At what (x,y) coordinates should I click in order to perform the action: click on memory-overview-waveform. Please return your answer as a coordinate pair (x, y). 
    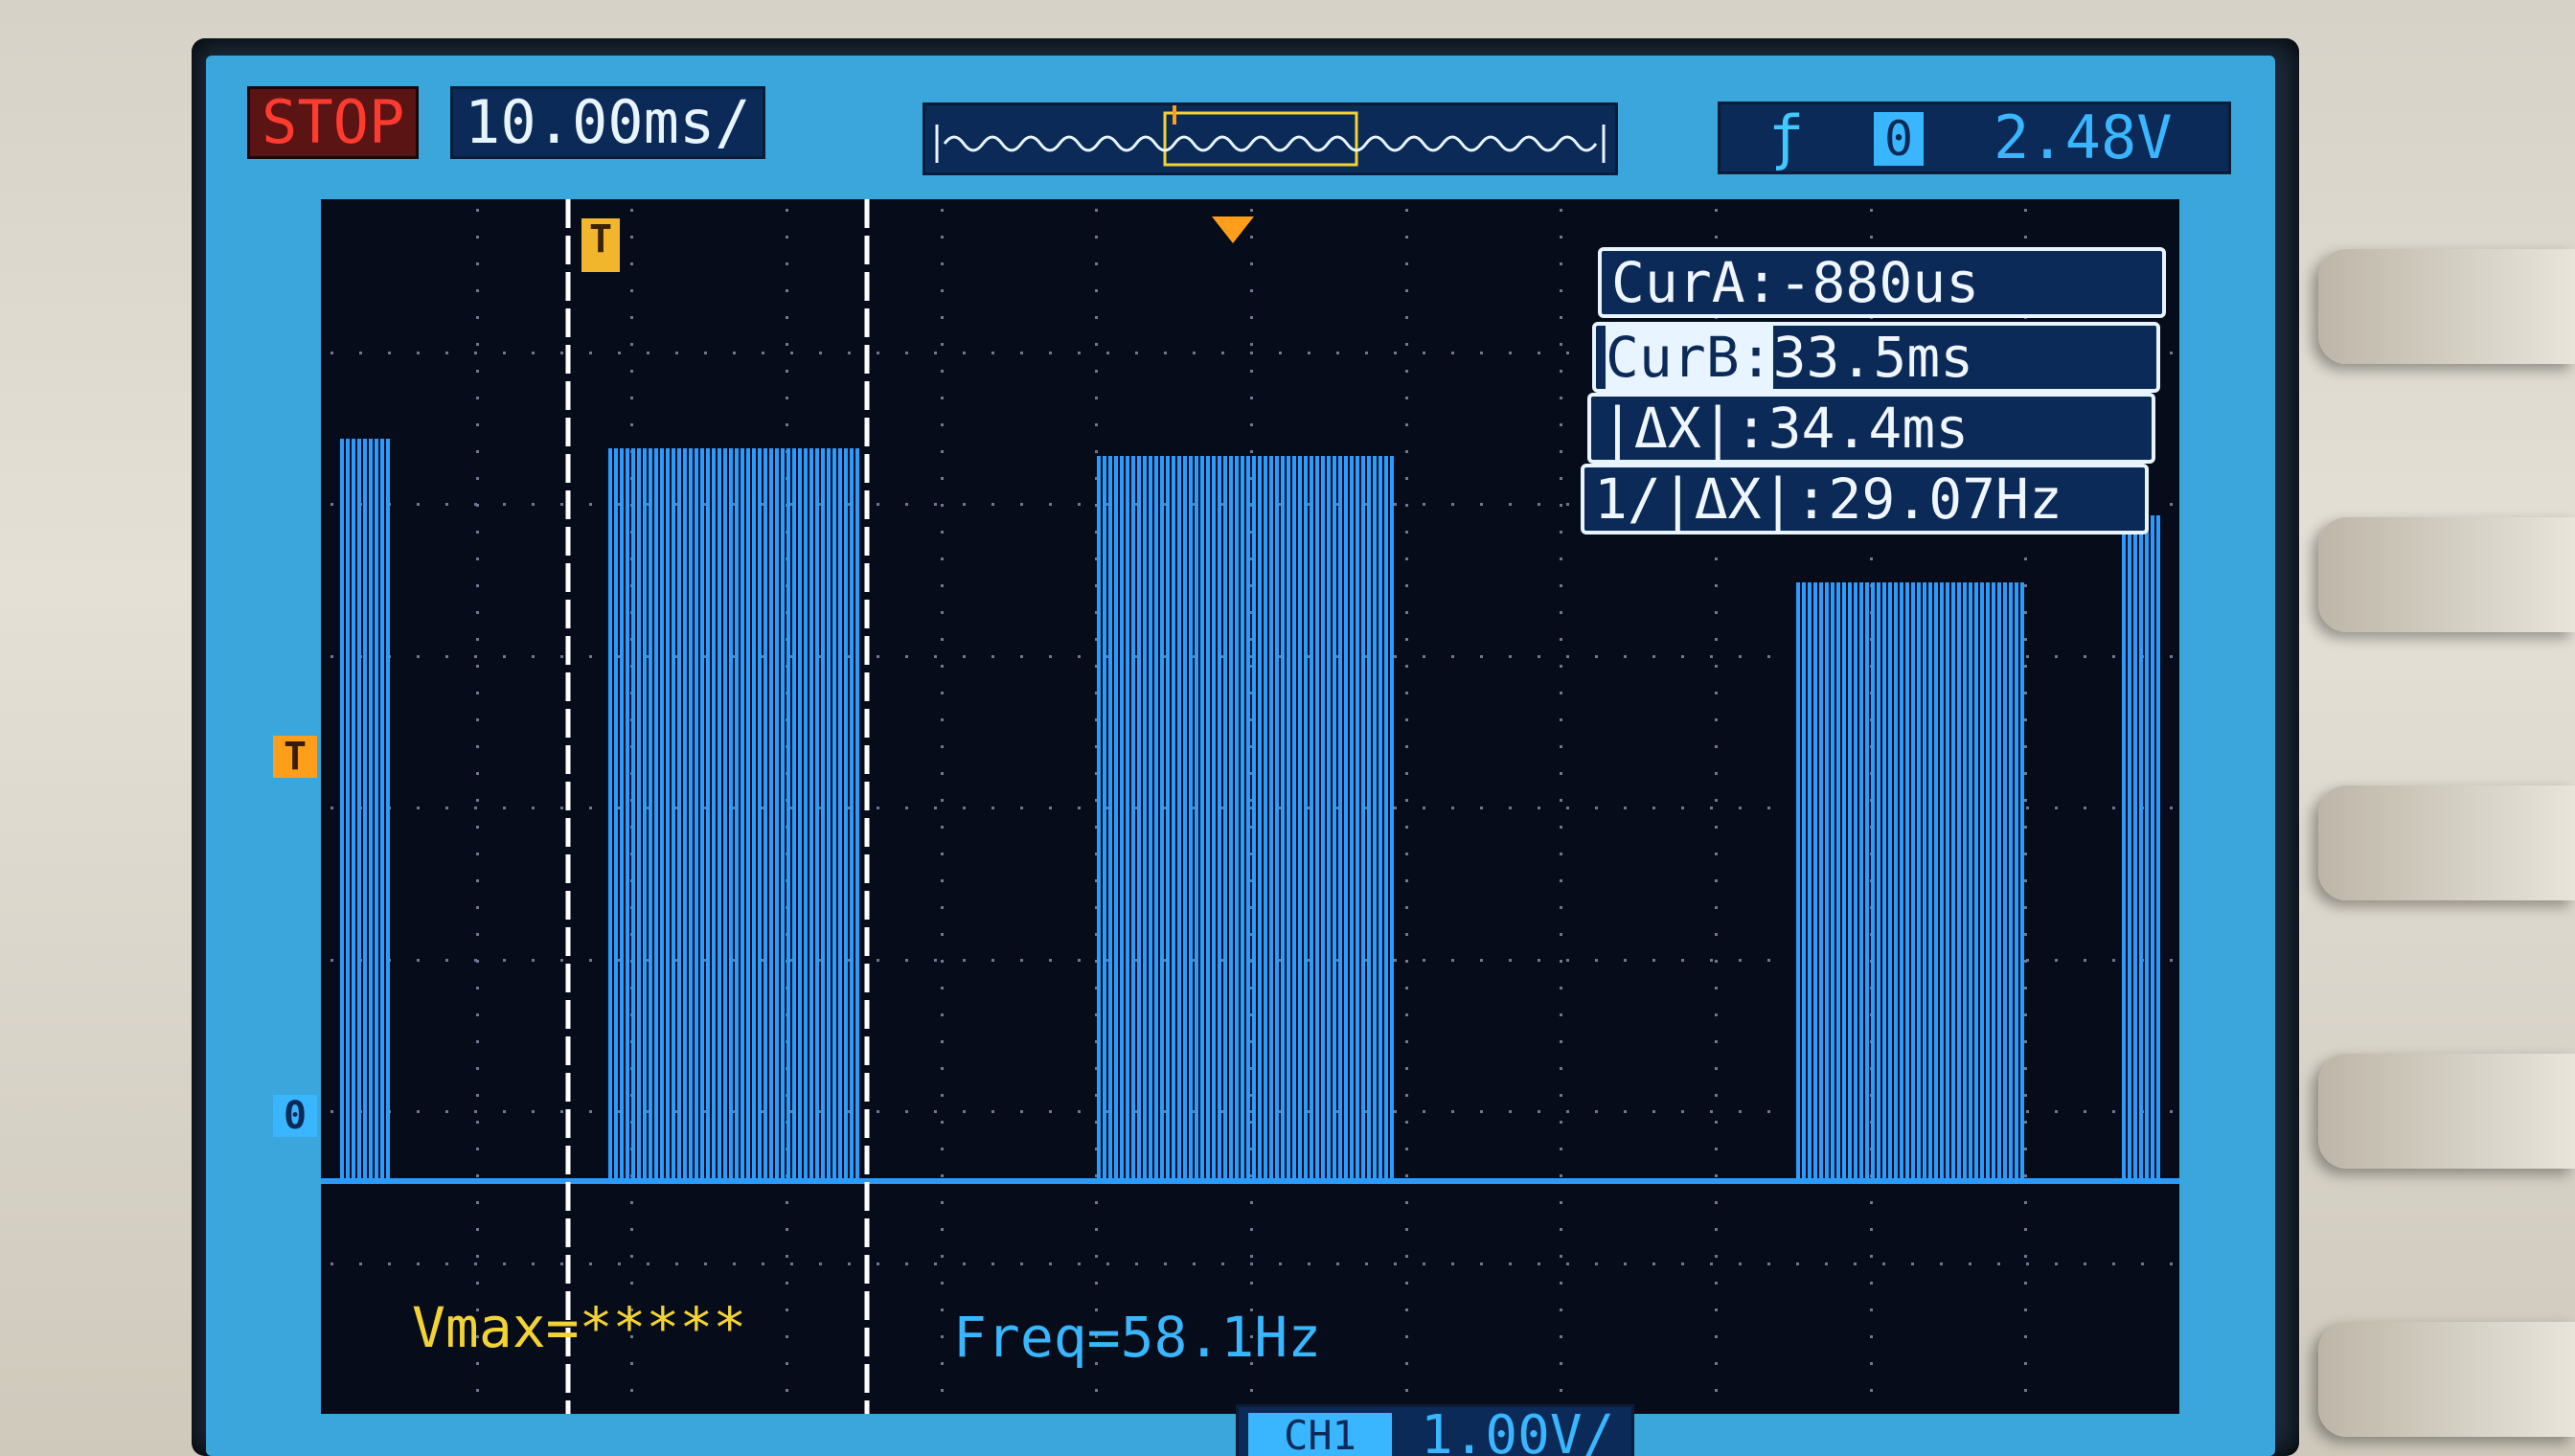
    Looking at the image, I should click on (1270, 136).